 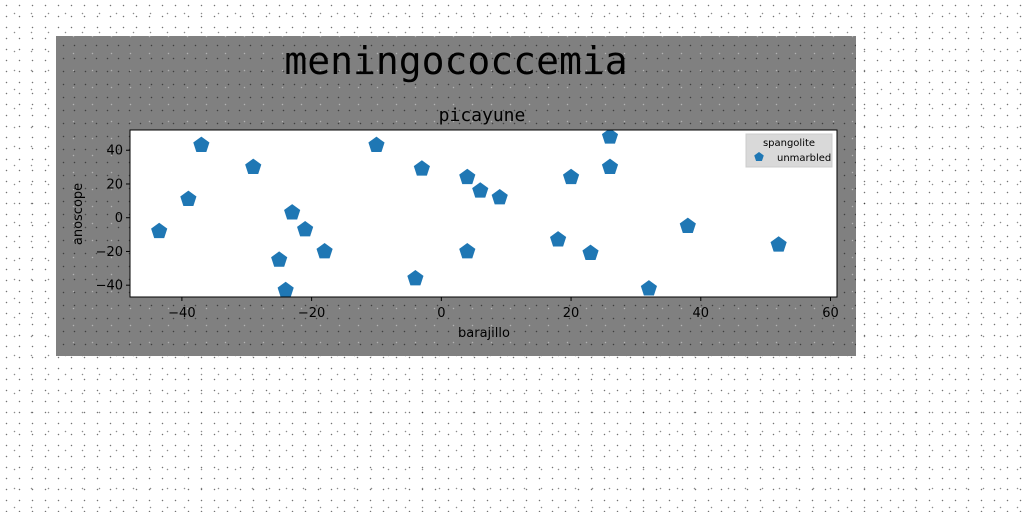 What do you see at coordinates (789, 143) in the screenshot?
I see `legend-title: spangolite` at bounding box center [789, 143].